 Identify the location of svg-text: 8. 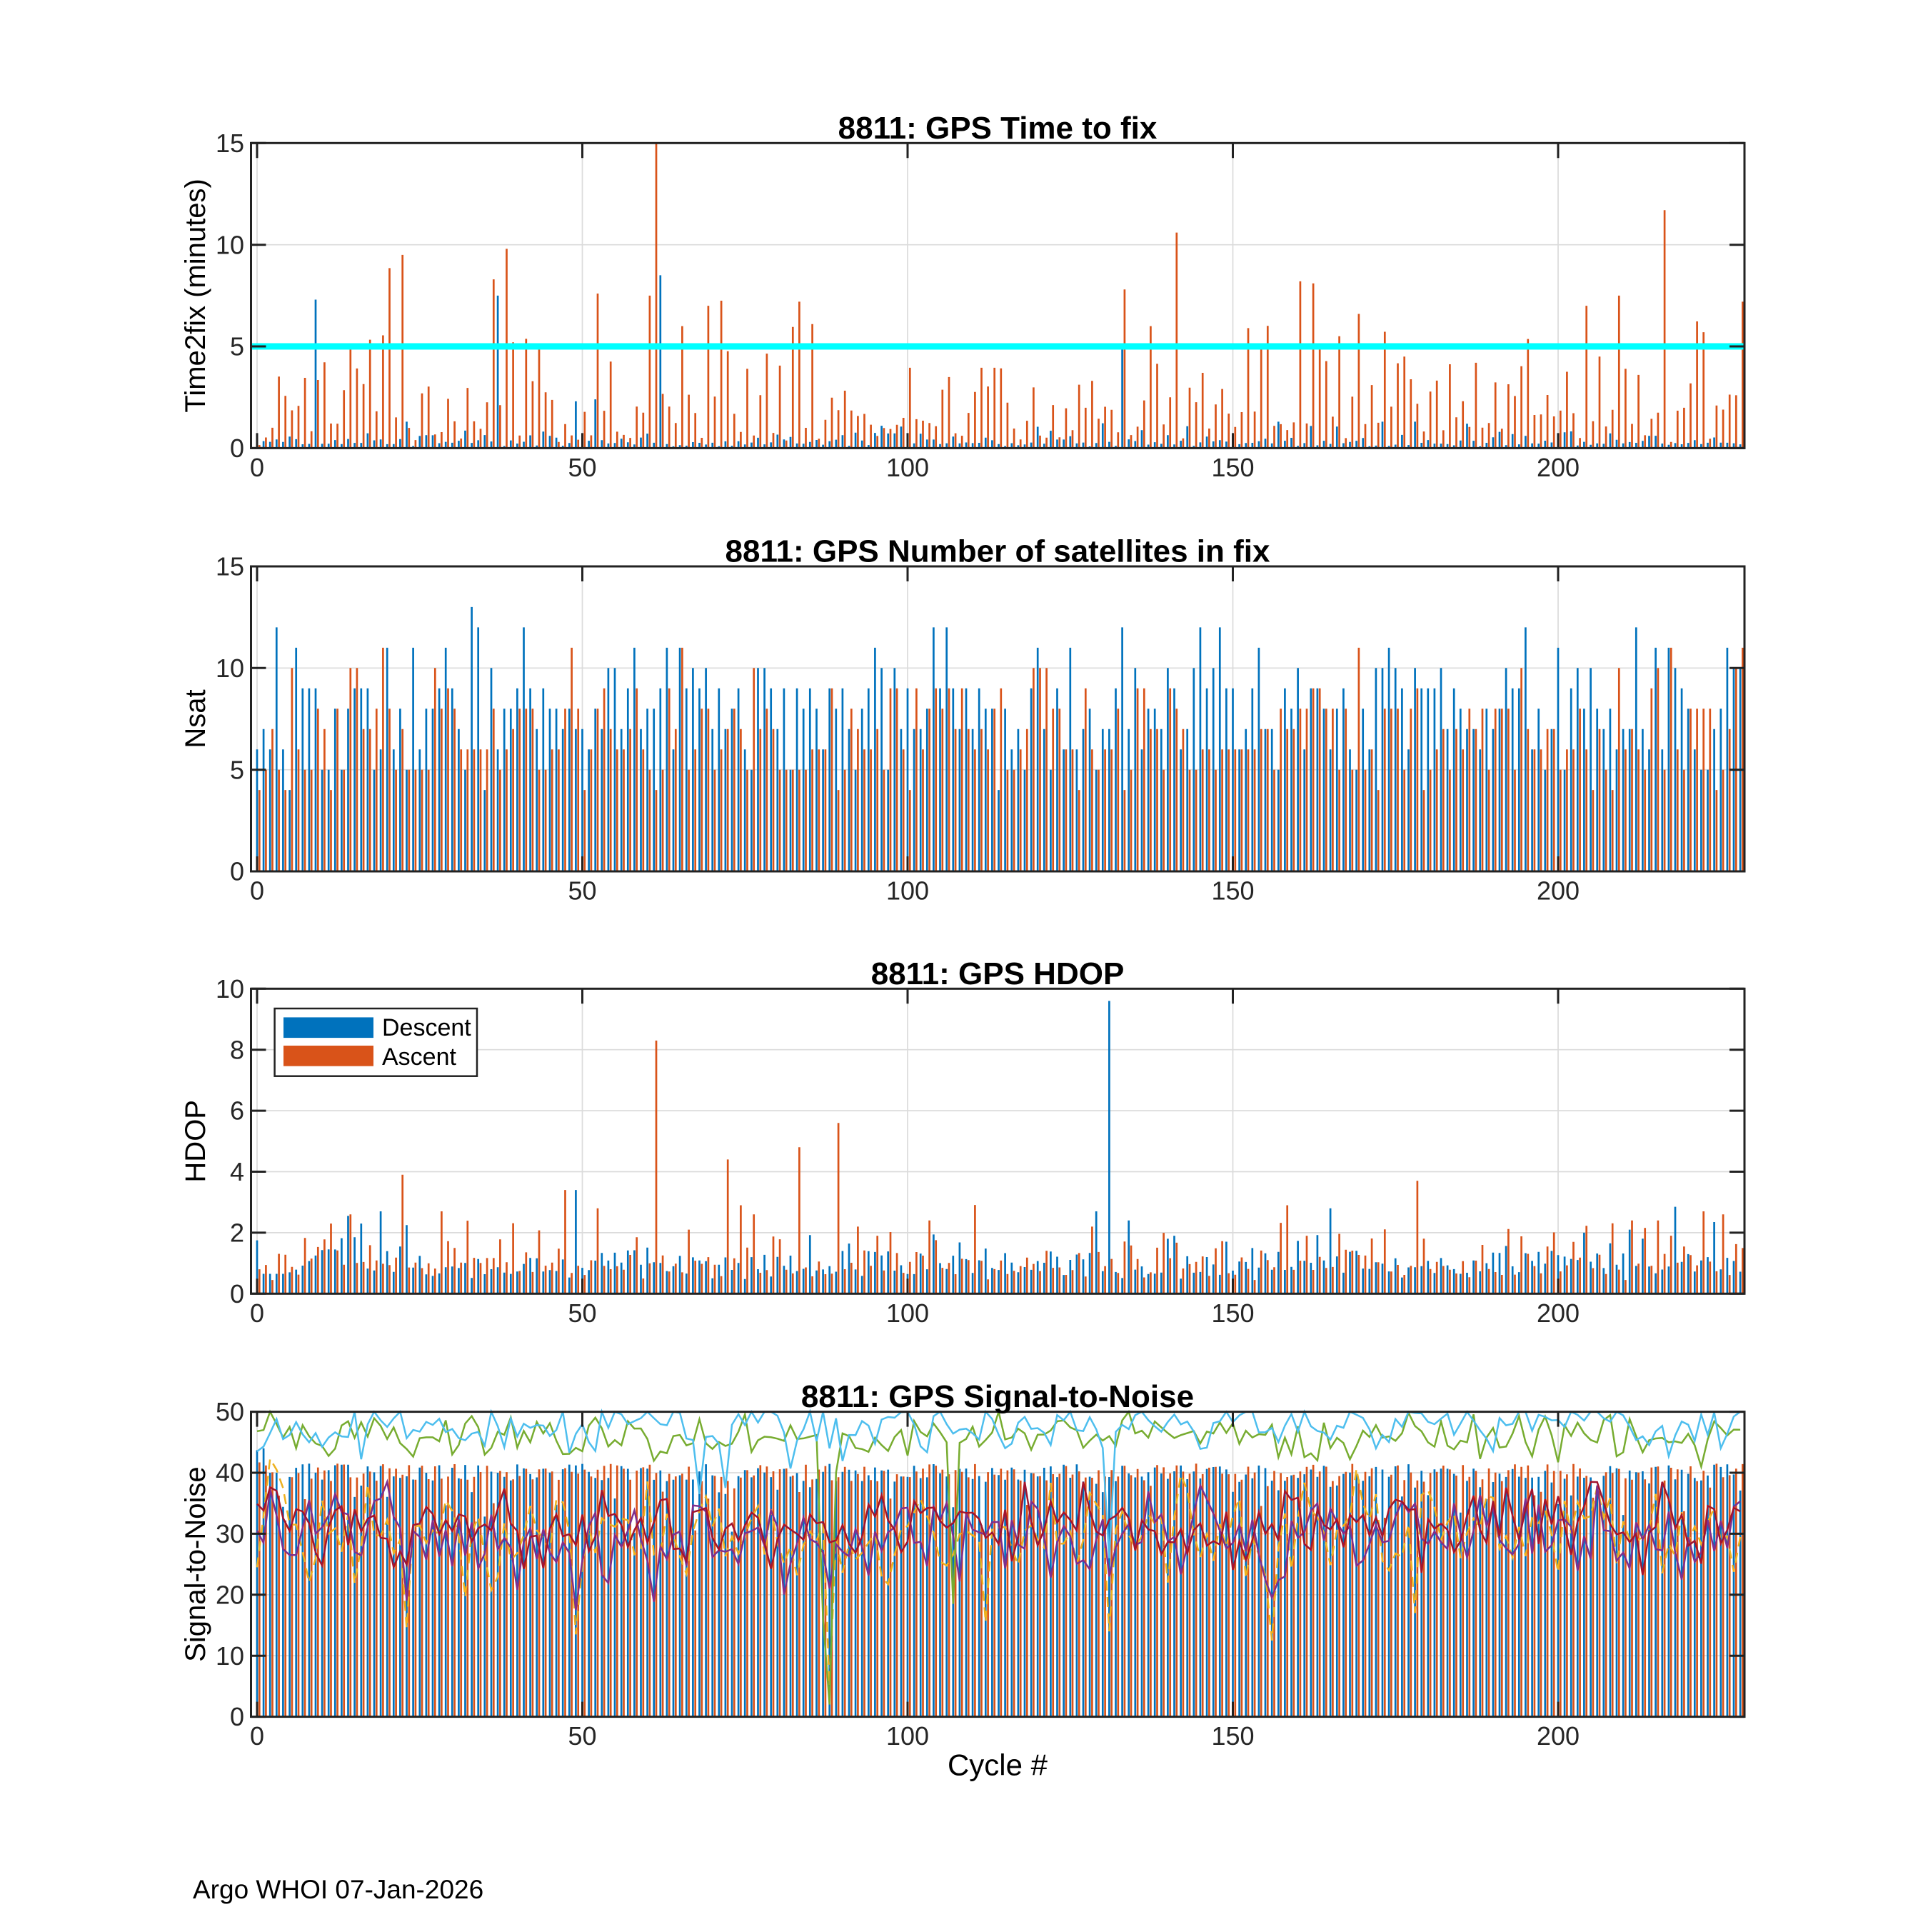
(237, 1049).